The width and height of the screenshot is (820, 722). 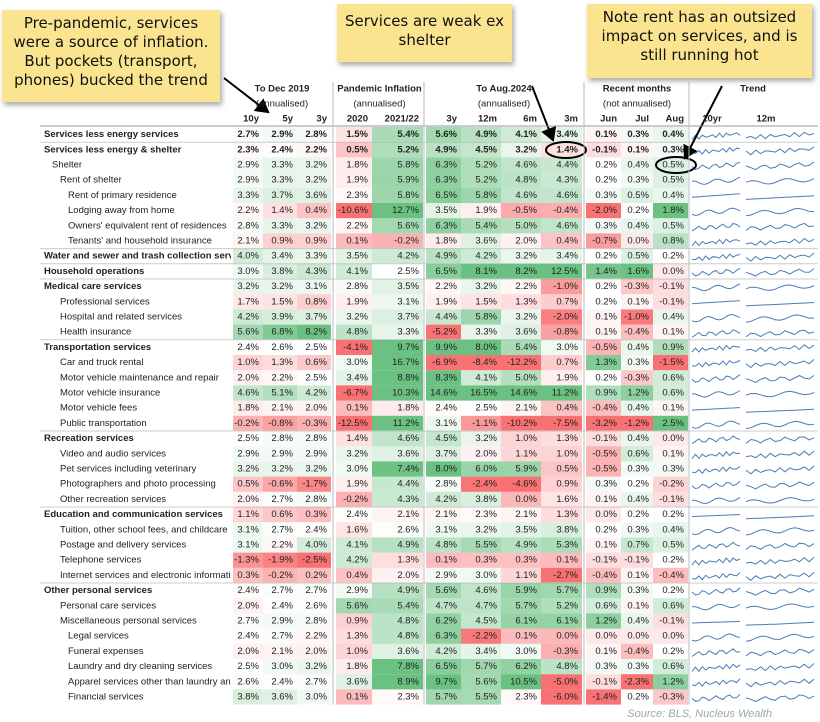 I want to click on cell-value: 8.1%, so click(x=486, y=271).